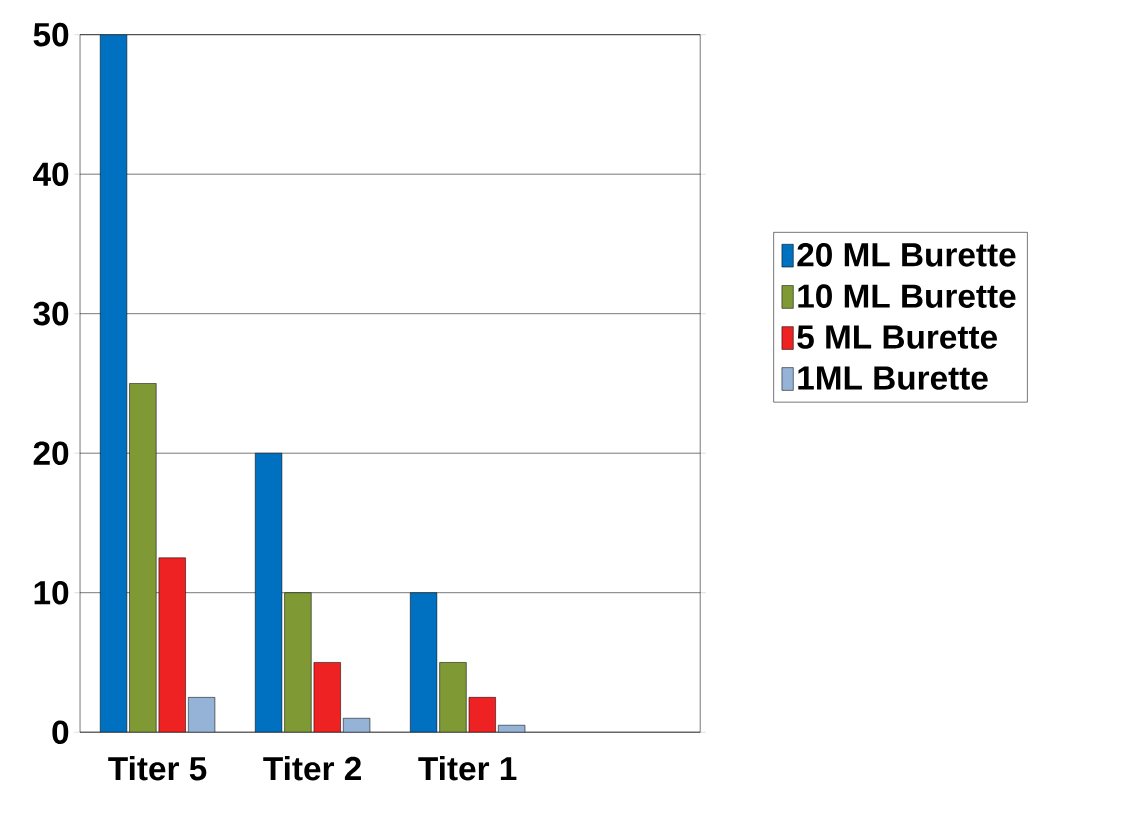  I want to click on y-tick-label: 50, so click(51, 35).